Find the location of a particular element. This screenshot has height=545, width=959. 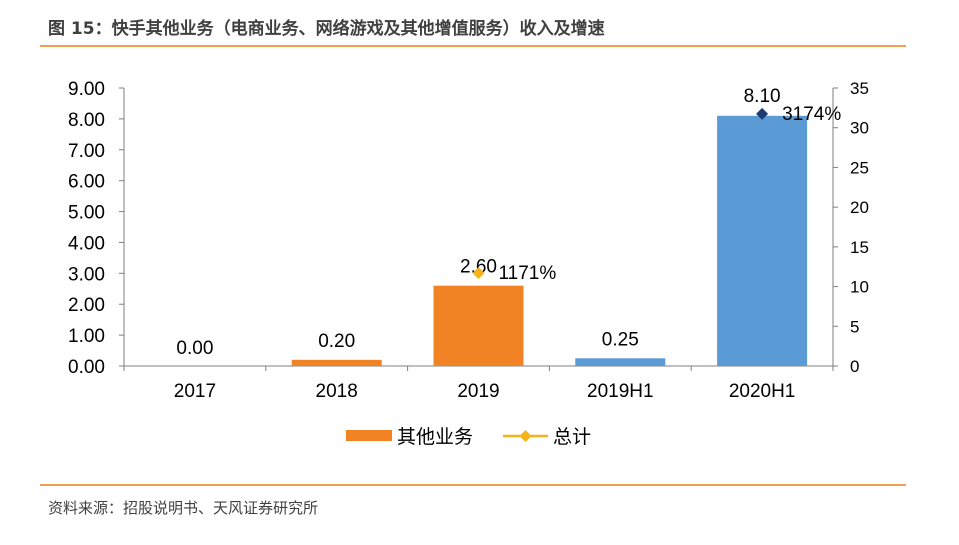

right-axis-tick-label: 5 is located at coordinates (854, 326).